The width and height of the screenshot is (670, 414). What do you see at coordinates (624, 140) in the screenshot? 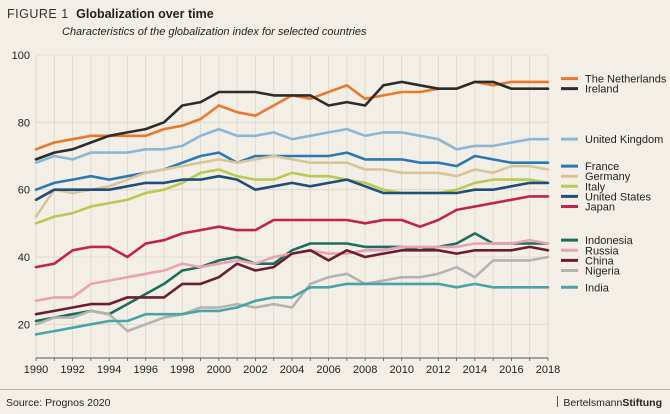
I see `legend-label-united-kingdom: United Kingdom` at bounding box center [624, 140].